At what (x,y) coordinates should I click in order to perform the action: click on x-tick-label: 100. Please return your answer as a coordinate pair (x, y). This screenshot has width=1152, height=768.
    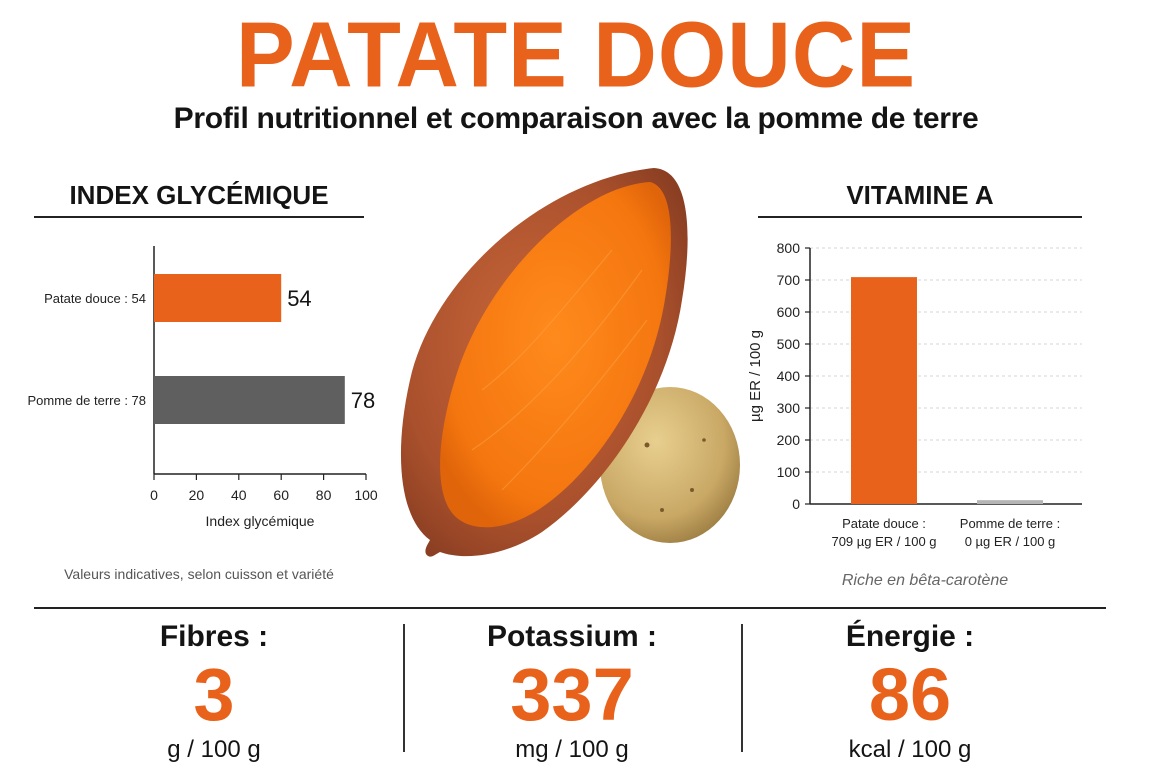
    Looking at the image, I should click on (366, 495).